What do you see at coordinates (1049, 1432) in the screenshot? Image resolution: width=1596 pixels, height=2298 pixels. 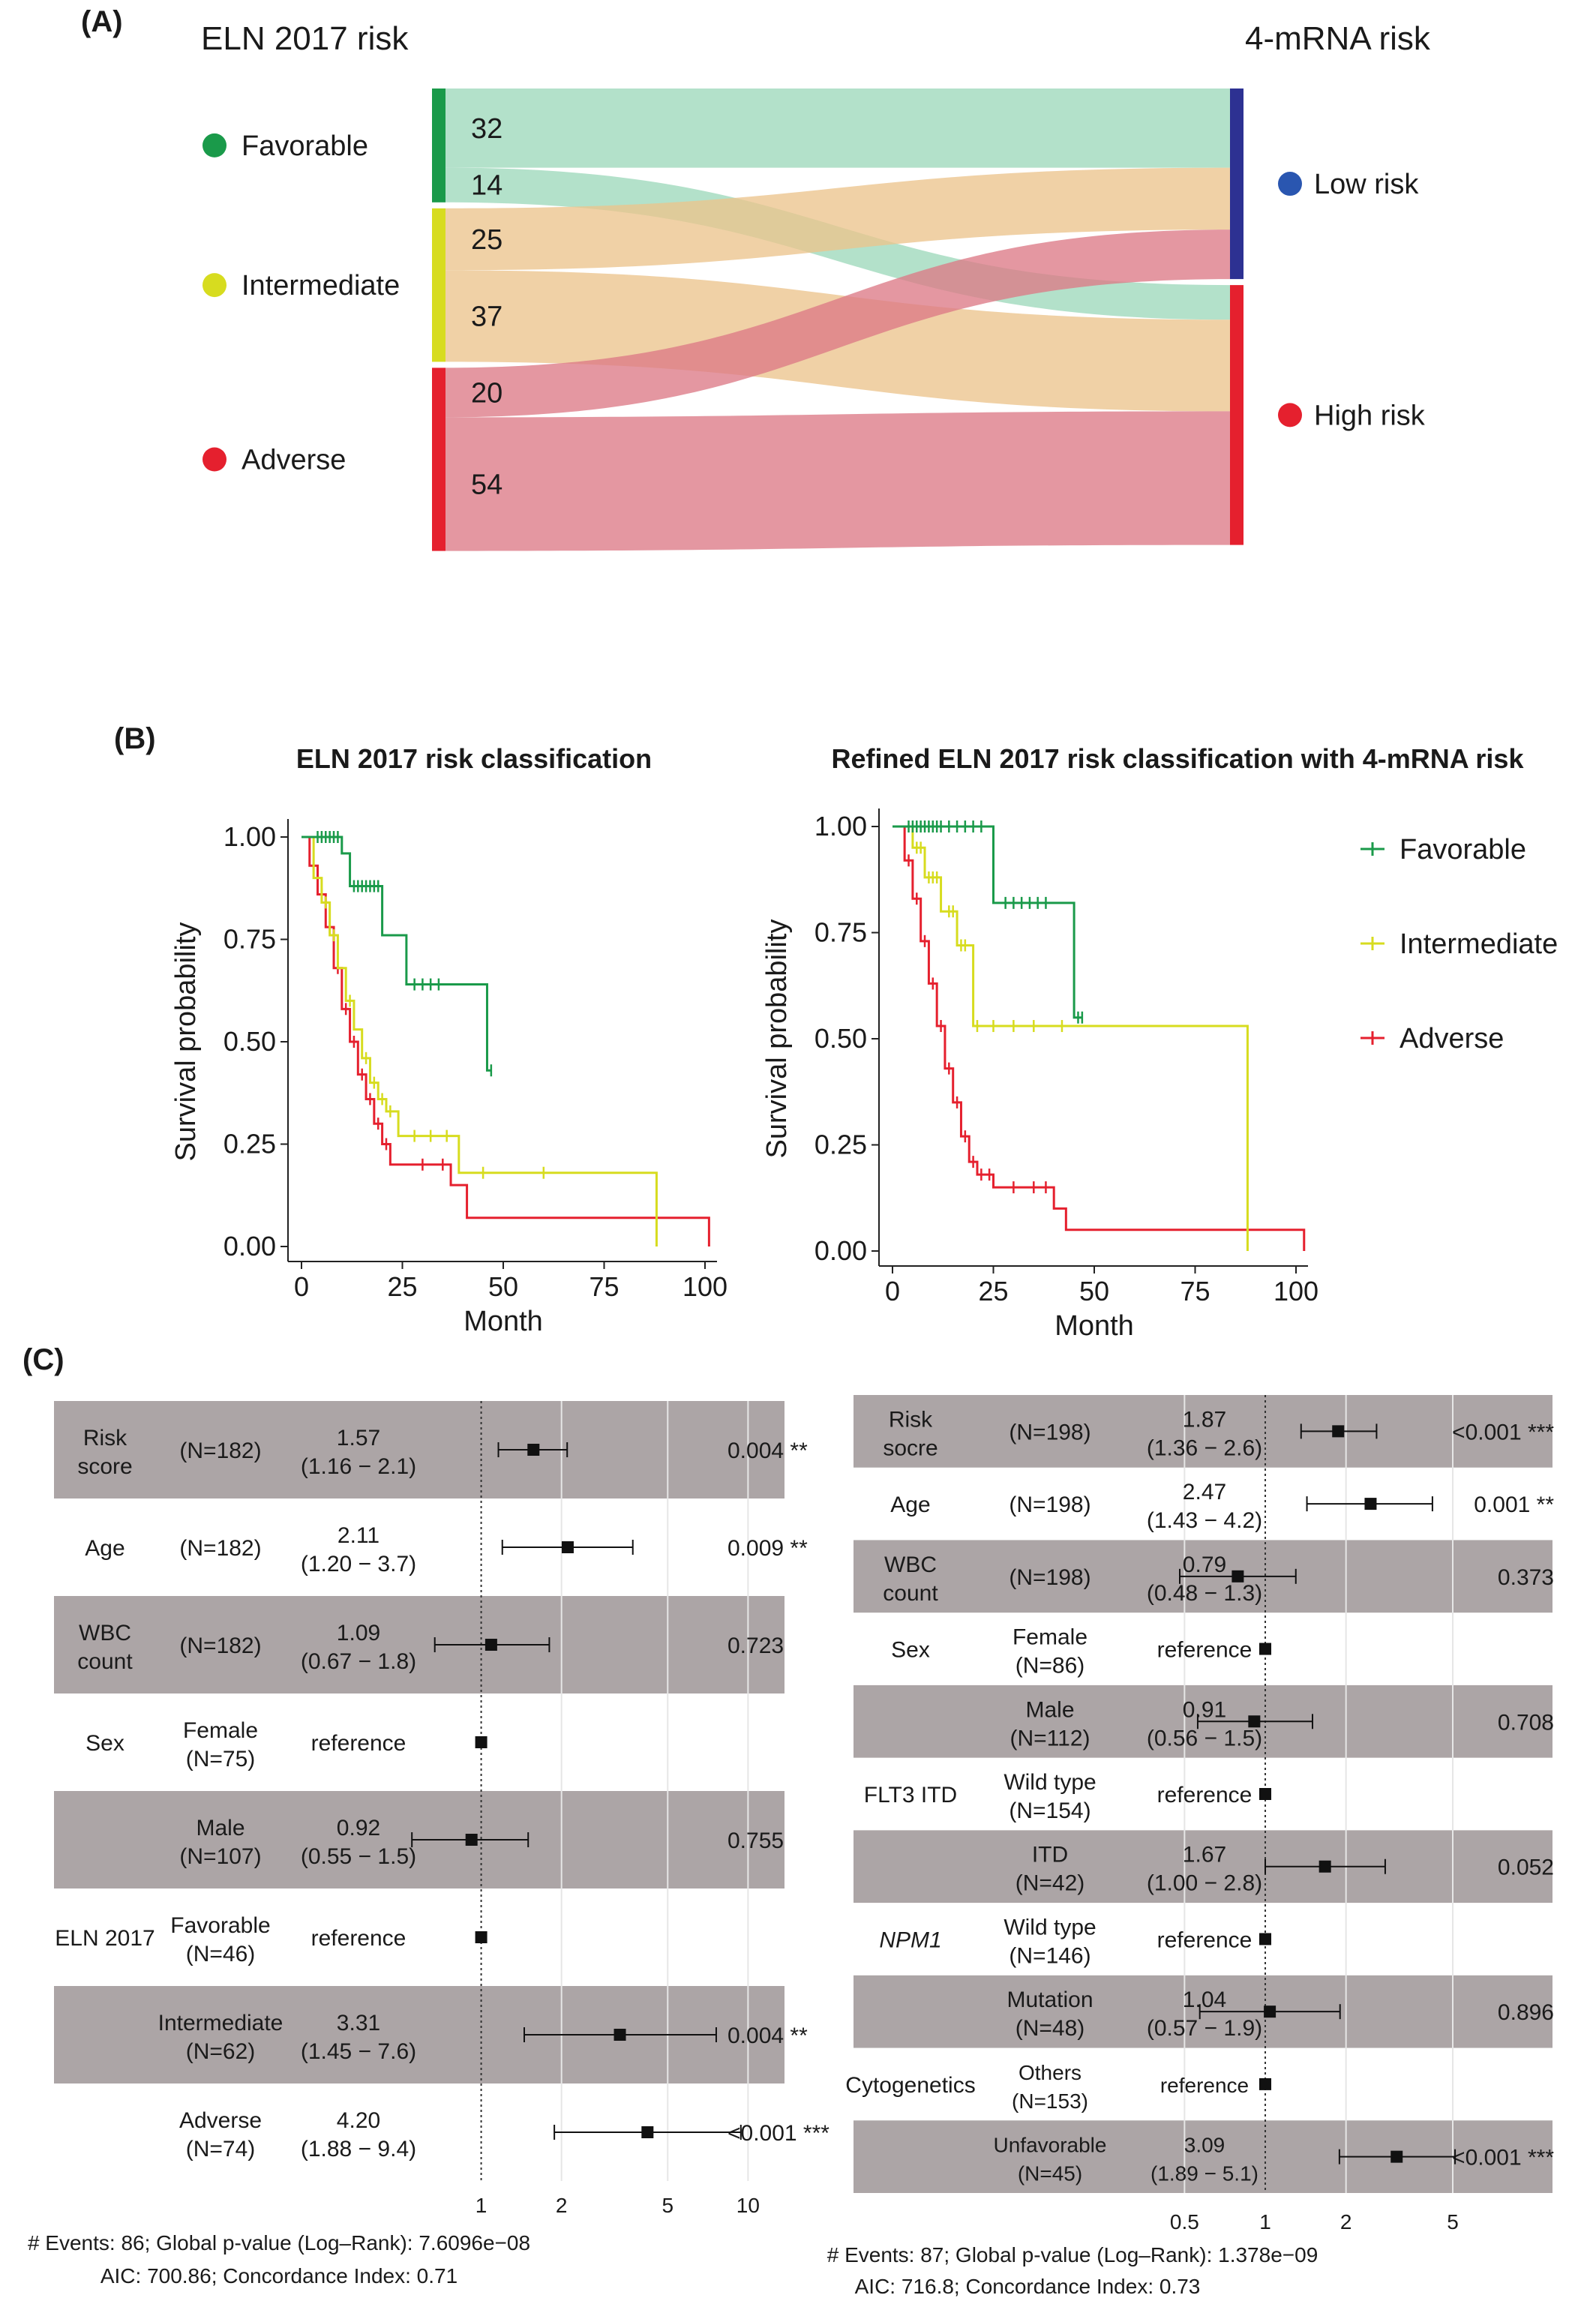 I see `forest-n: (N=198)` at bounding box center [1049, 1432].